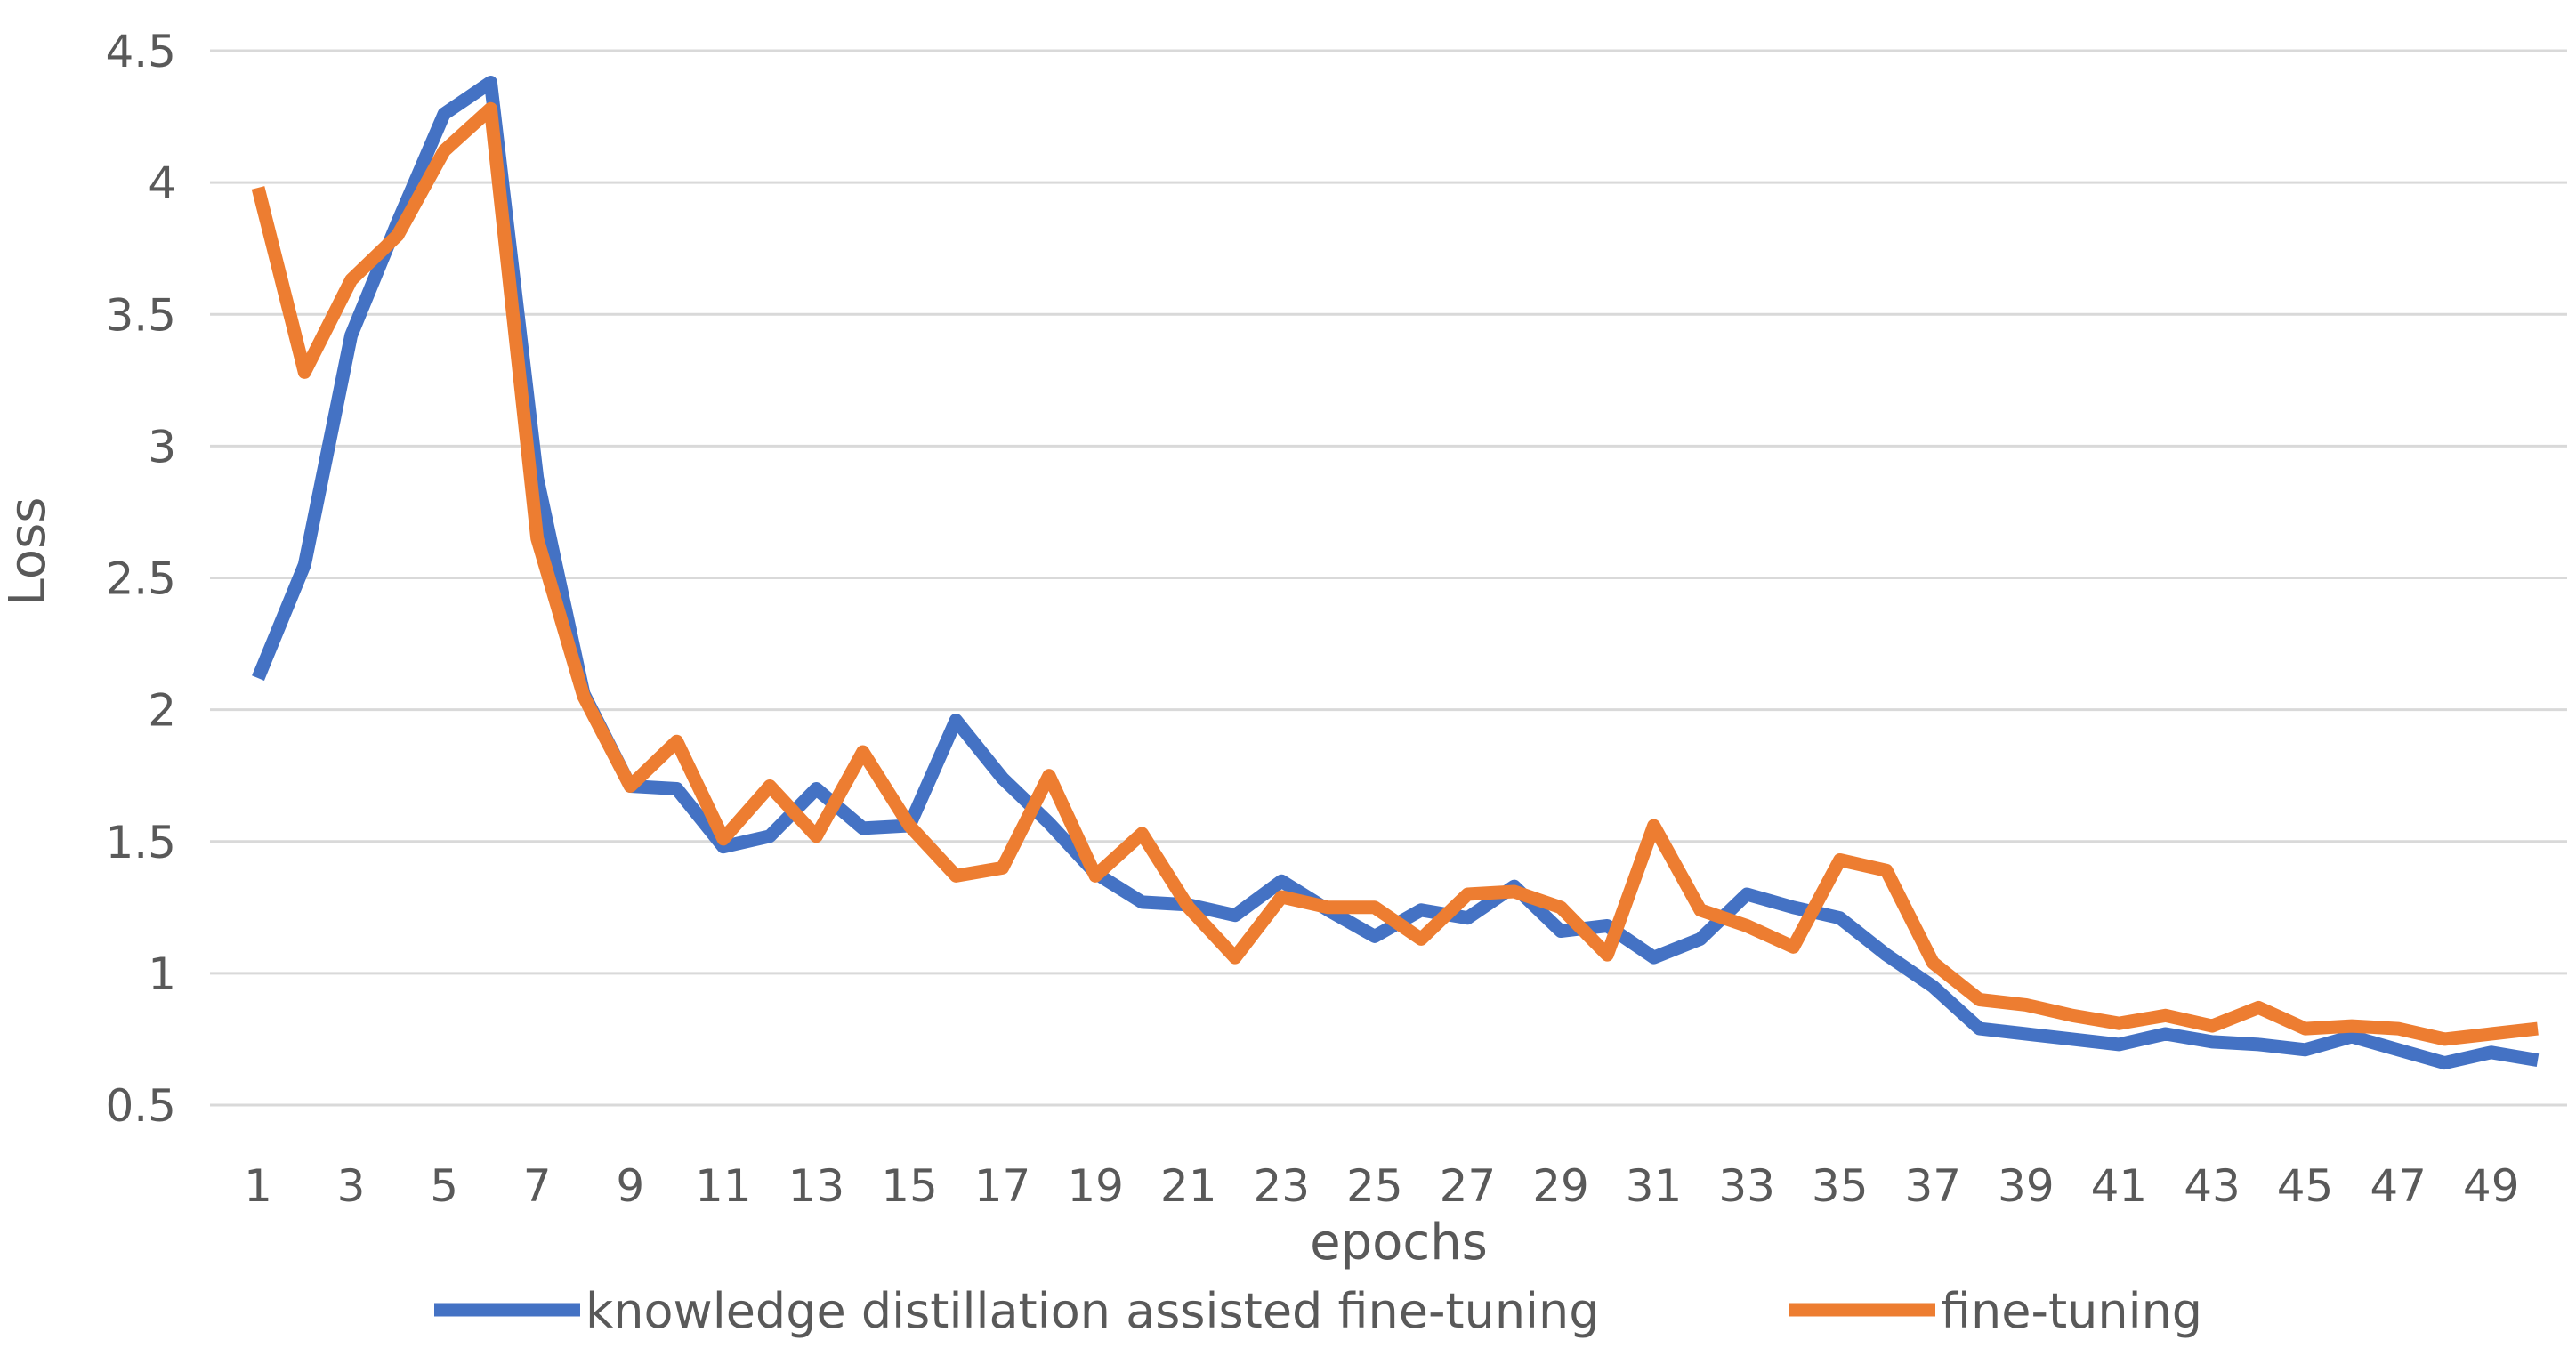 The width and height of the screenshot is (2576, 1356). What do you see at coordinates (28, 552) in the screenshot?
I see `y-axis-title: Loss` at bounding box center [28, 552].